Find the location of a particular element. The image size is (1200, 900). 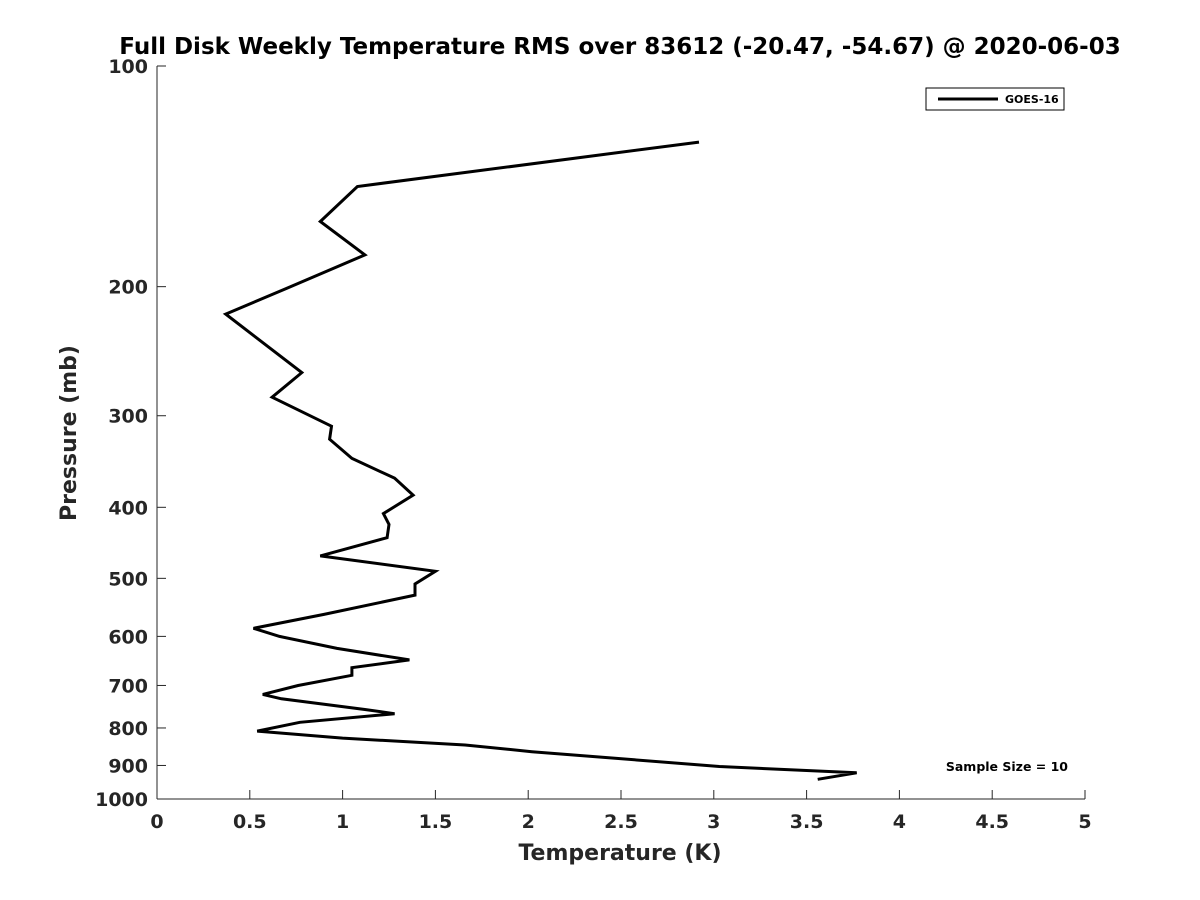

y-tick-label: 1000 is located at coordinates (121, 800).